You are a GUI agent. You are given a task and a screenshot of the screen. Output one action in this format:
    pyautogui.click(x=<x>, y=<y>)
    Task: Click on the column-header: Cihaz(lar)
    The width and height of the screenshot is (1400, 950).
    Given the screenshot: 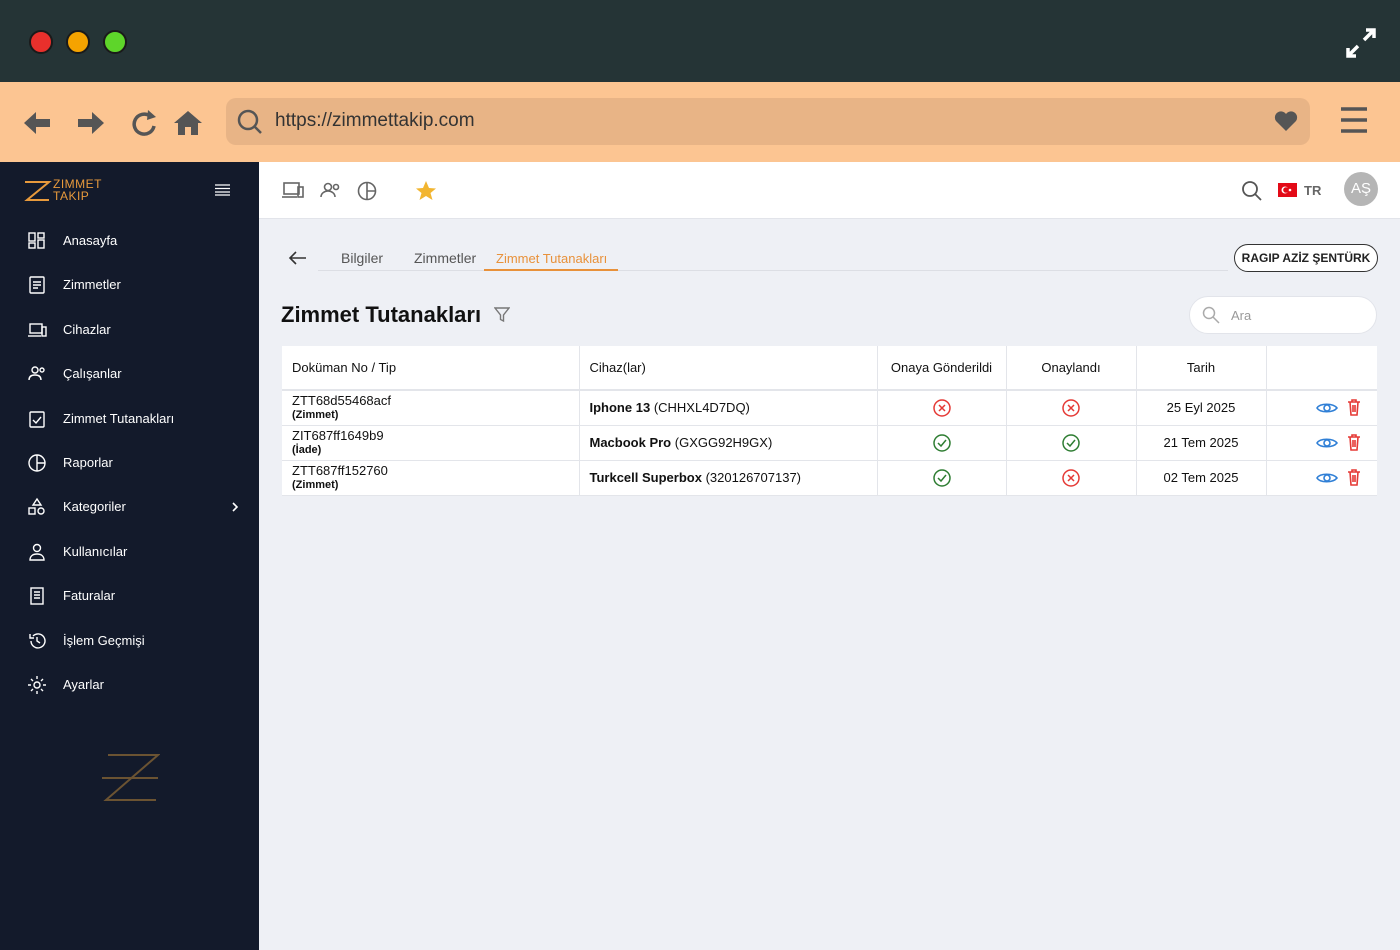 What is the action you would take?
    pyautogui.click(x=728, y=368)
    